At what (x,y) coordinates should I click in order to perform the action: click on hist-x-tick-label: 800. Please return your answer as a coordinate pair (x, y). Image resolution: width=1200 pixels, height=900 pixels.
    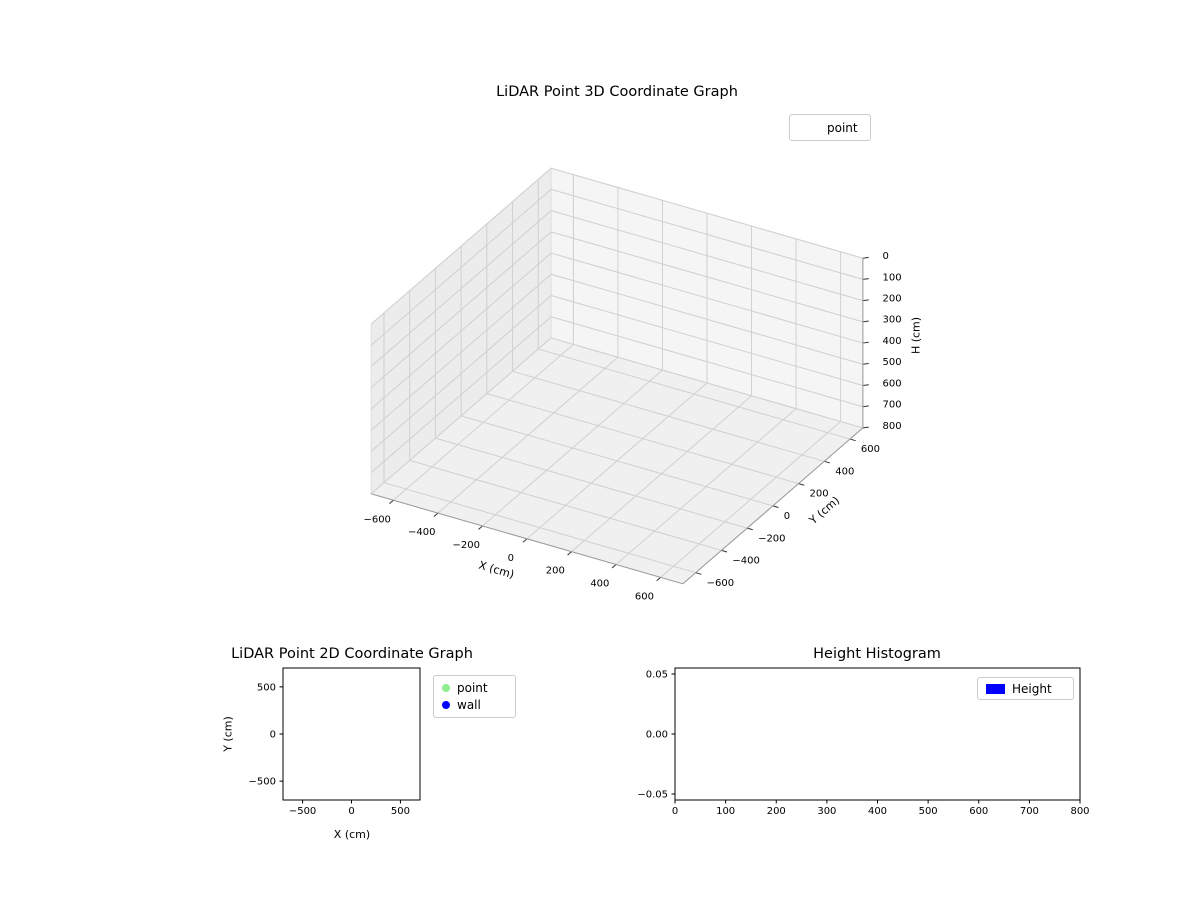
    Looking at the image, I should click on (1079, 811).